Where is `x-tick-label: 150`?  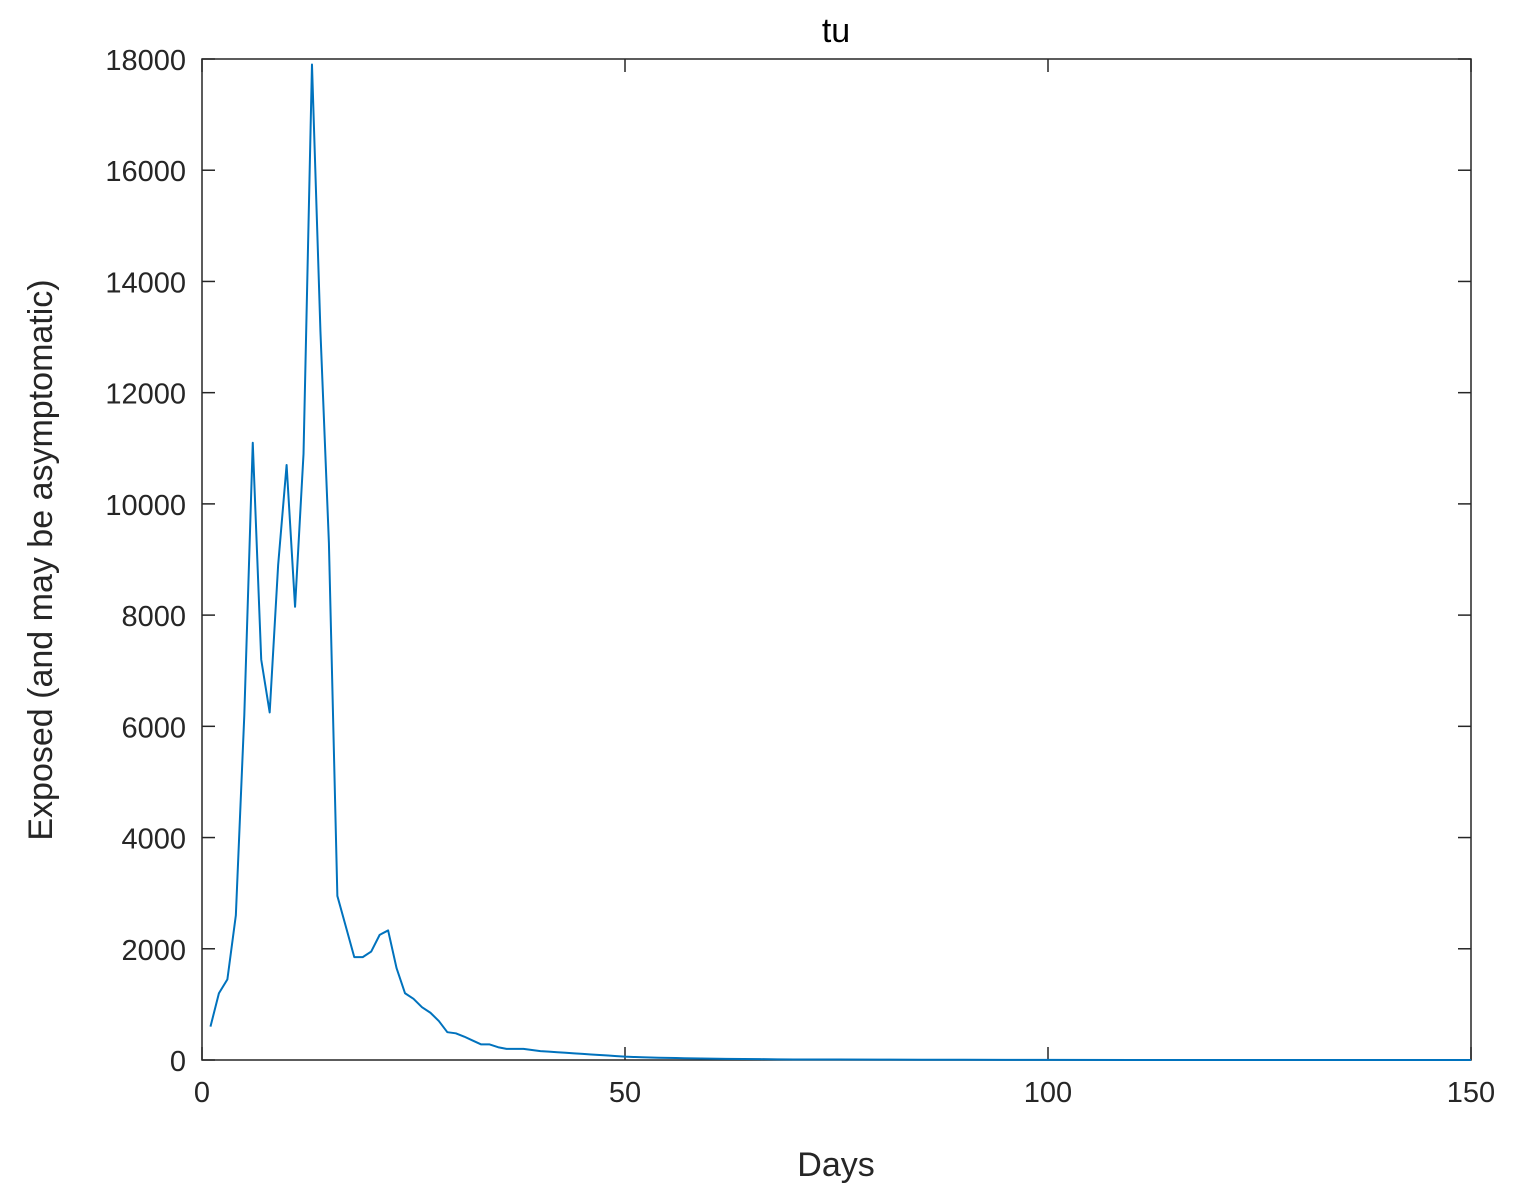
x-tick-label: 150 is located at coordinates (1471, 1093).